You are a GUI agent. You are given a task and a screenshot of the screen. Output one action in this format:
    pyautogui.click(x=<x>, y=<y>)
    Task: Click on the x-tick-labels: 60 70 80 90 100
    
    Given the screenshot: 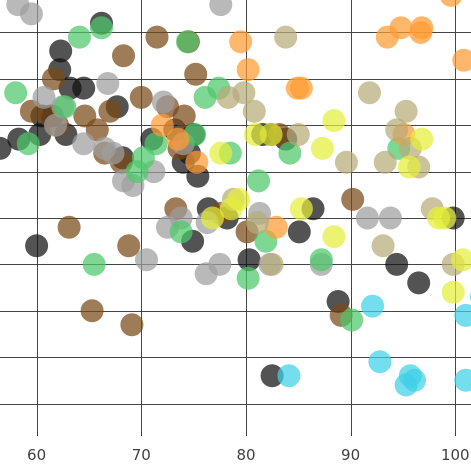 What is the action you would take?
    pyautogui.click(x=248, y=455)
    